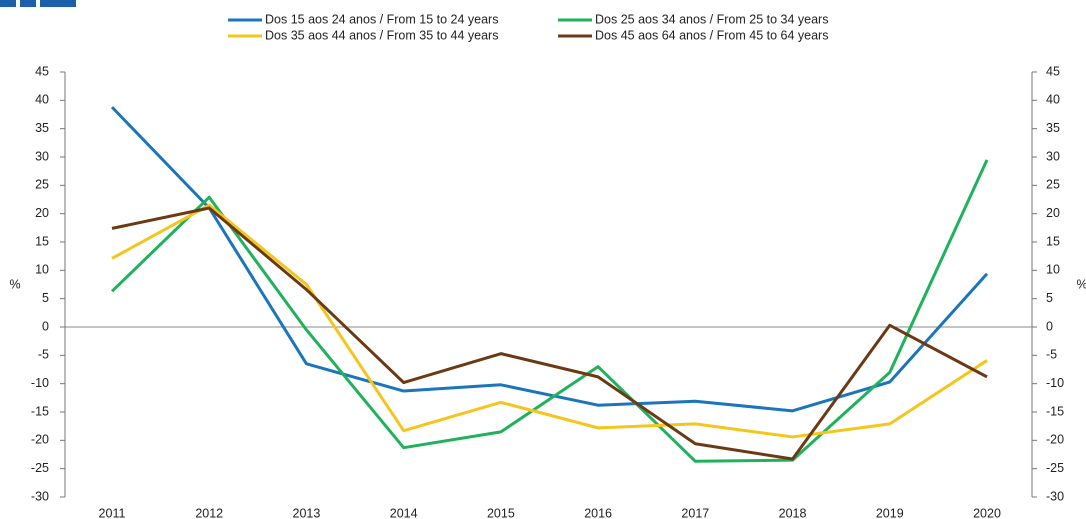  What do you see at coordinates (1055, 440) in the screenshot?
I see `y2-tick-label: -20` at bounding box center [1055, 440].